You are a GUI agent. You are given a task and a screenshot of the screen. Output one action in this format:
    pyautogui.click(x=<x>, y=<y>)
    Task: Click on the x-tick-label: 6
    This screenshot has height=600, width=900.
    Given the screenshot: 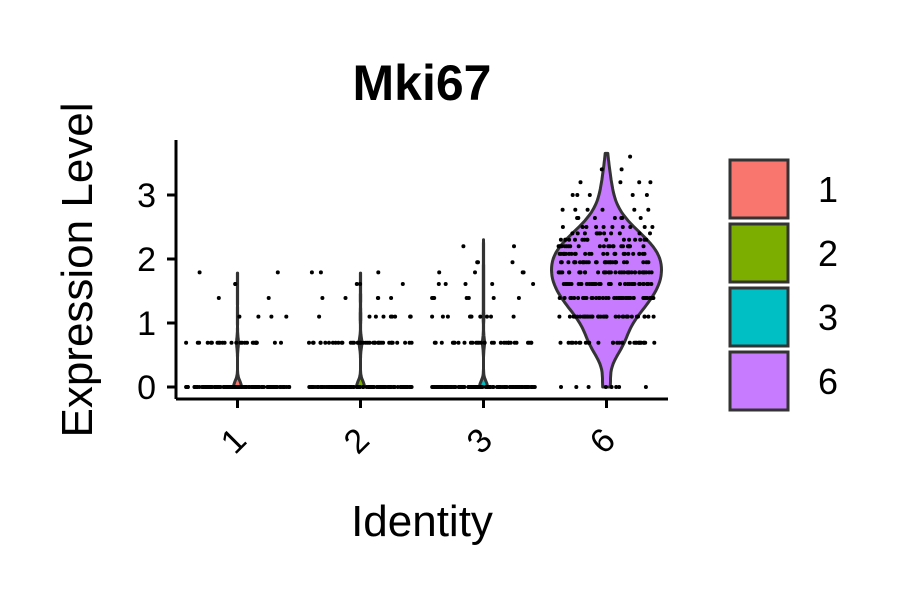 What is the action you would take?
    pyautogui.click(x=603, y=441)
    